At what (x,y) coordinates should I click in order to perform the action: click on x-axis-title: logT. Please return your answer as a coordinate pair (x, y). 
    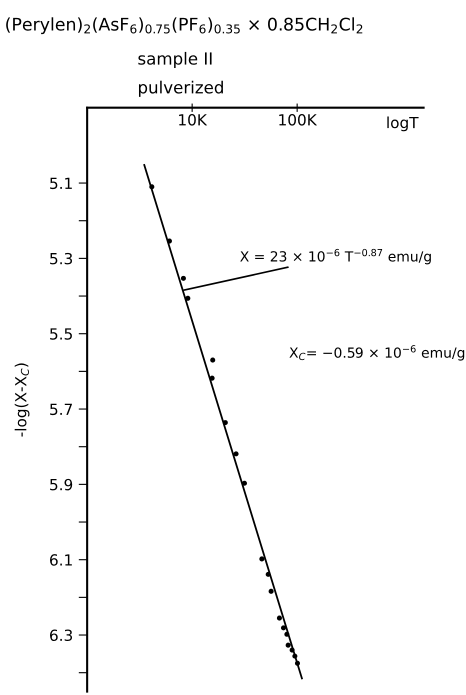
    Looking at the image, I should click on (403, 124).